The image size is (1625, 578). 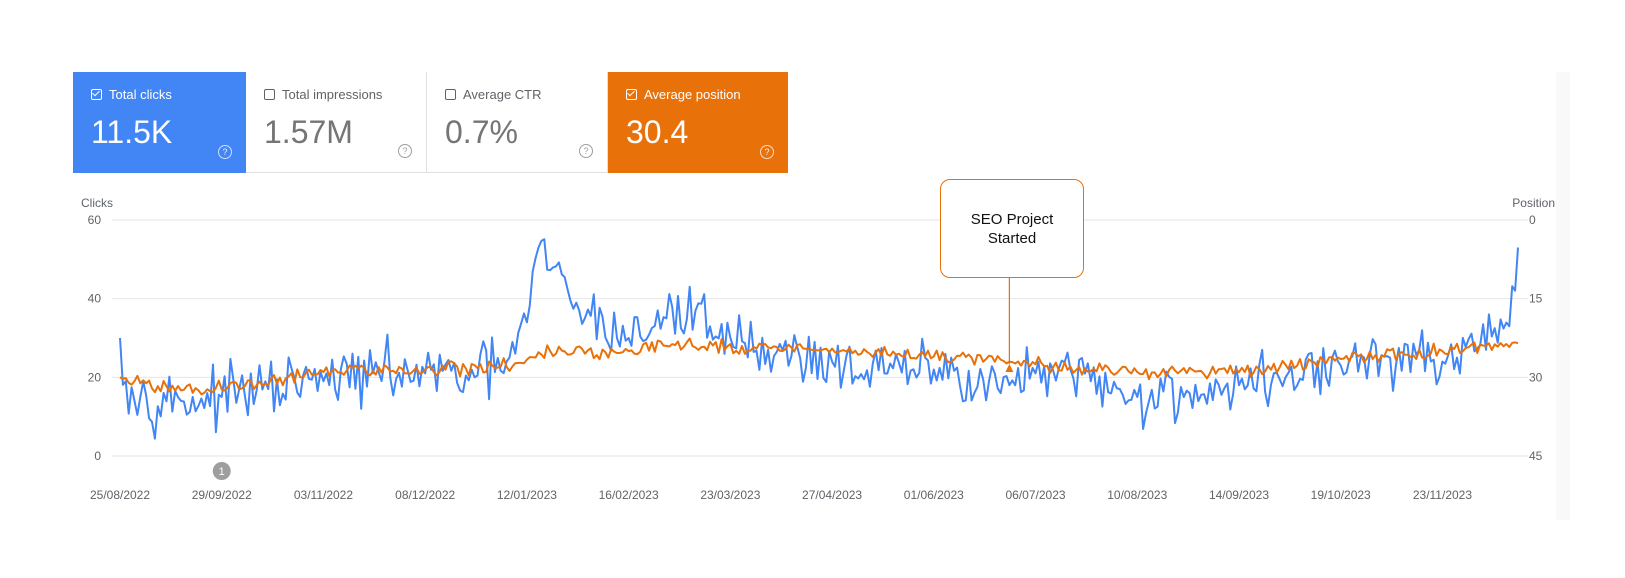 I want to click on total-clicks-value: 11.5K, so click(x=132, y=132).